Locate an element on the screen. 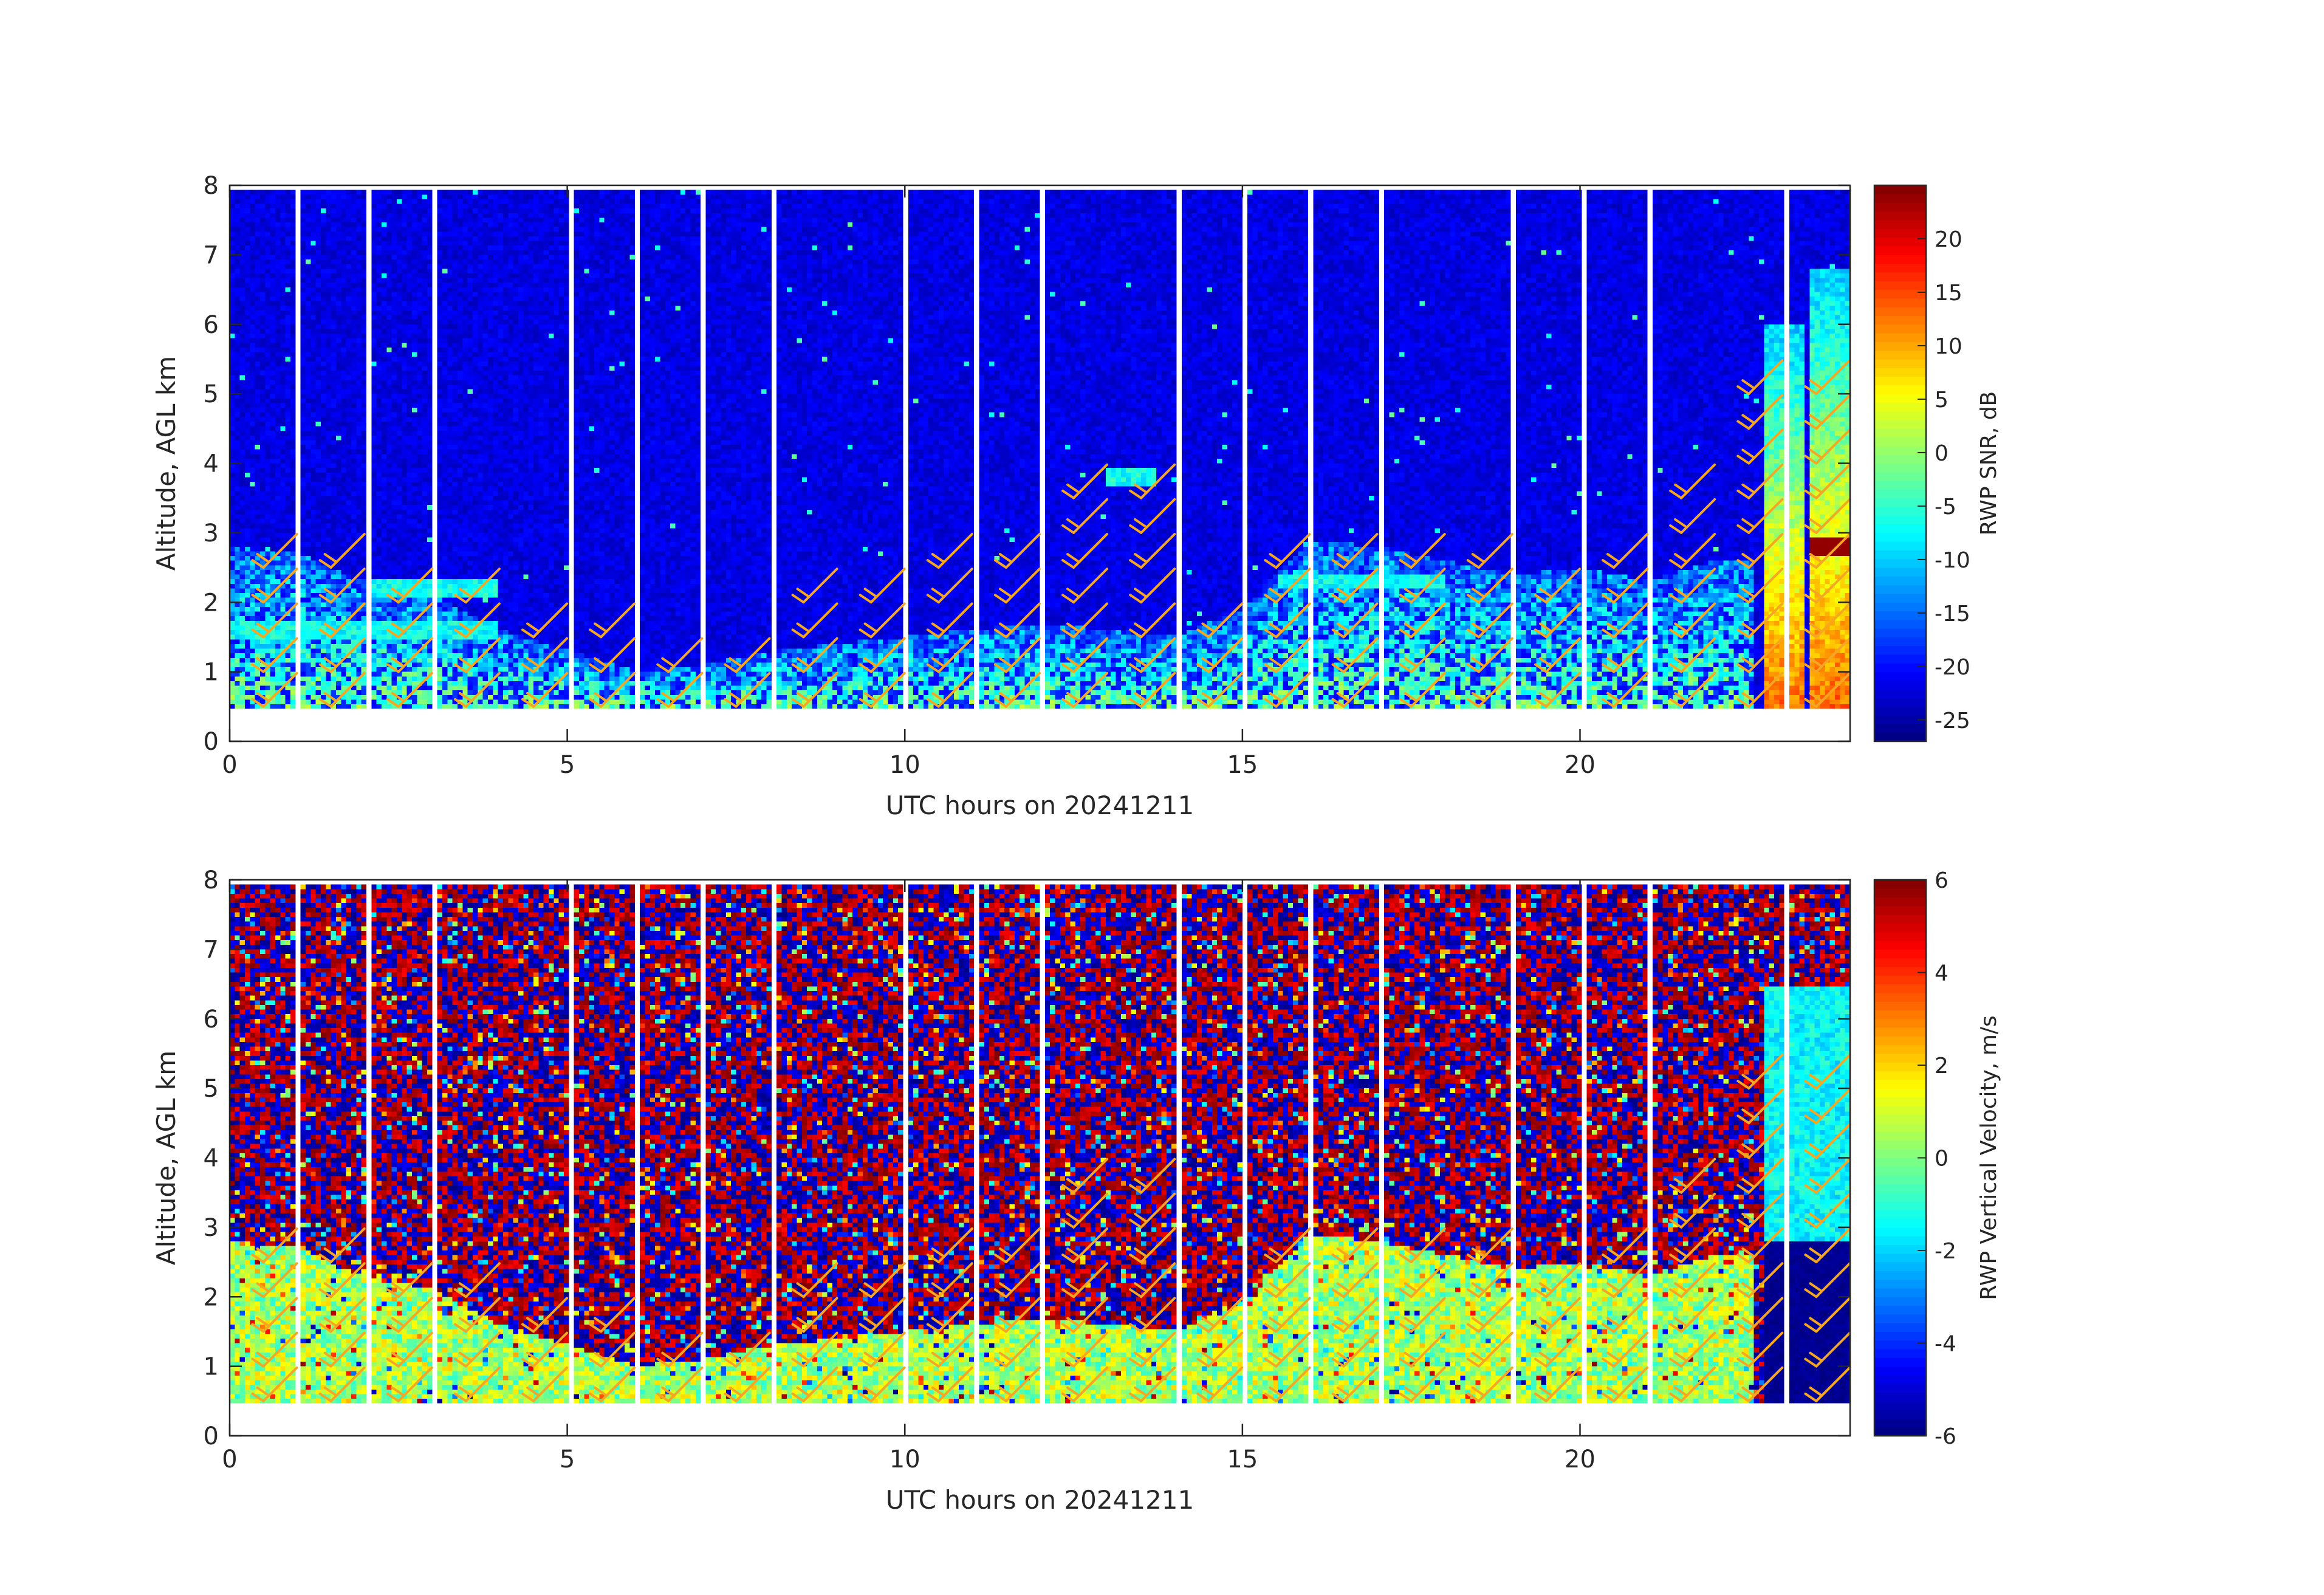  snr-colorbar is located at coordinates (1900, 463).